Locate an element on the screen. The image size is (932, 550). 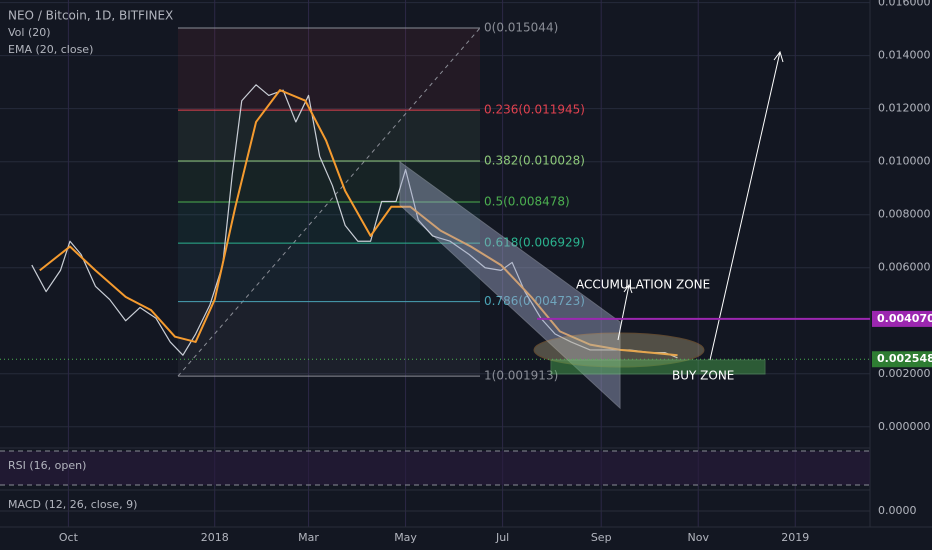
price-badge-label: 0.002548 is located at coordinates (904, 358).